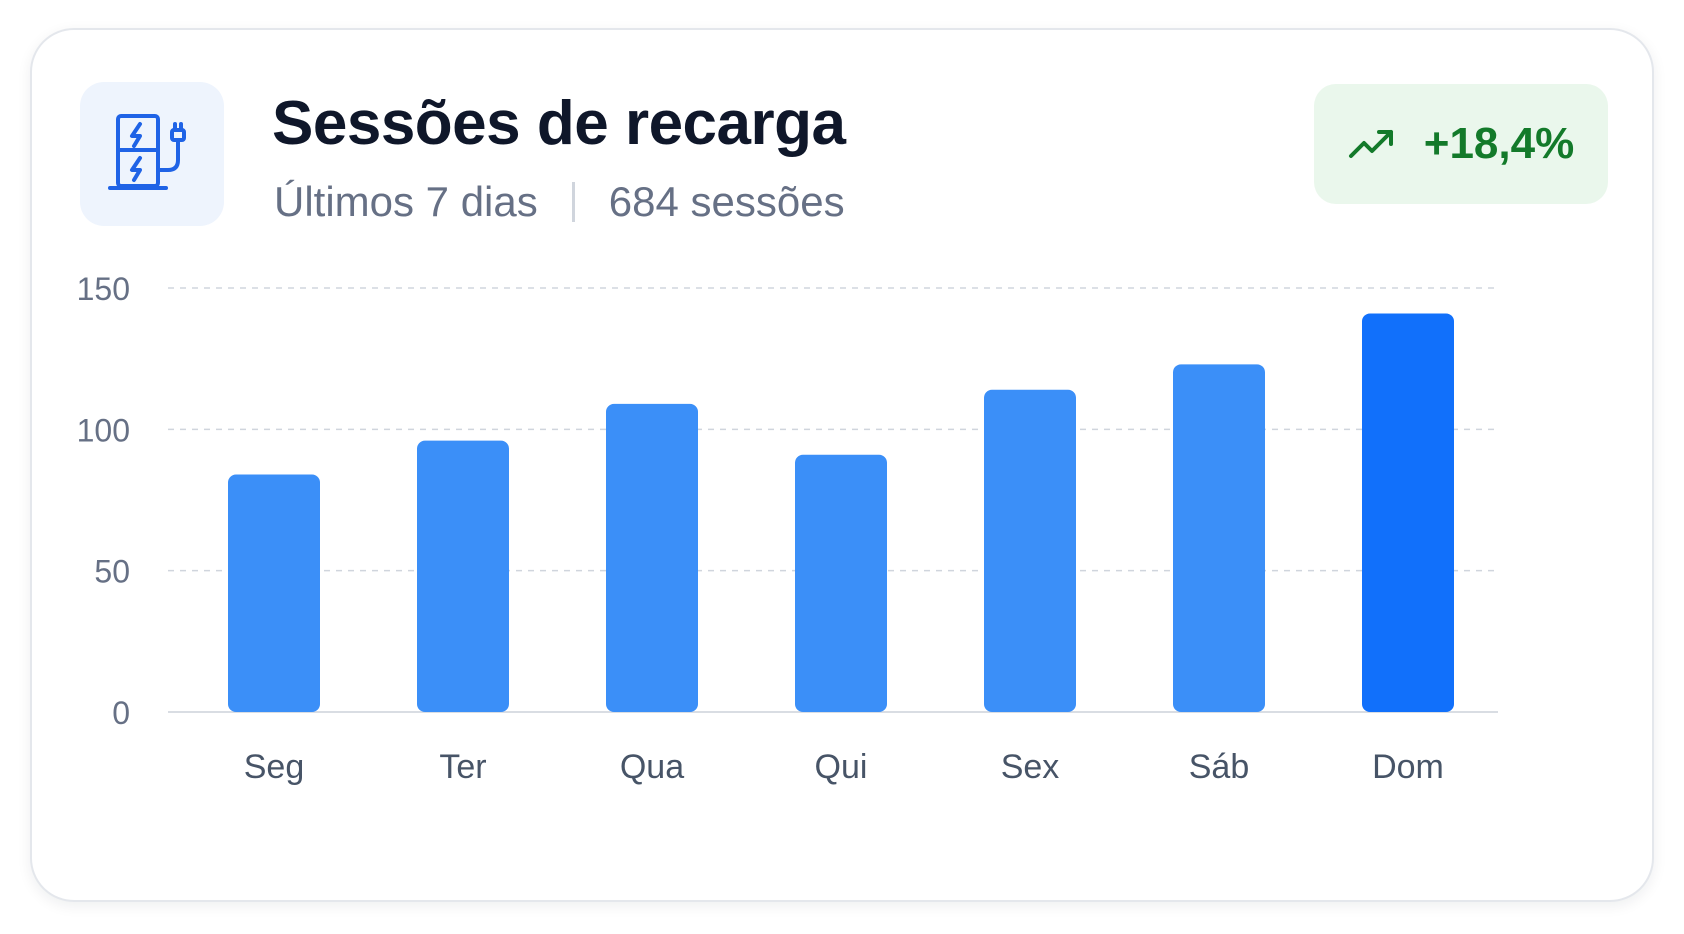  I want to click on period-label: Últimos 7 dias, so click(406, 201).